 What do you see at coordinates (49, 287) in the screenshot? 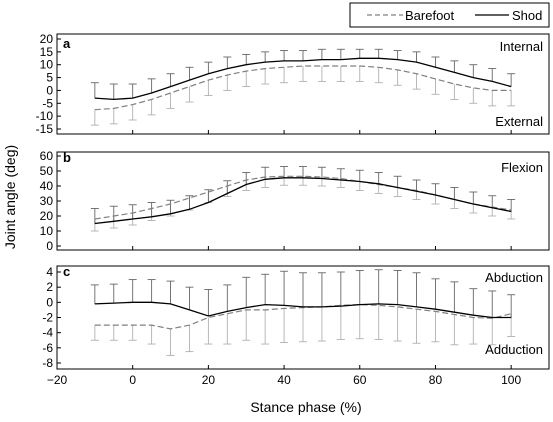
I see `panel-c-y-tick-label: 2` at bounding box center [49, 287].